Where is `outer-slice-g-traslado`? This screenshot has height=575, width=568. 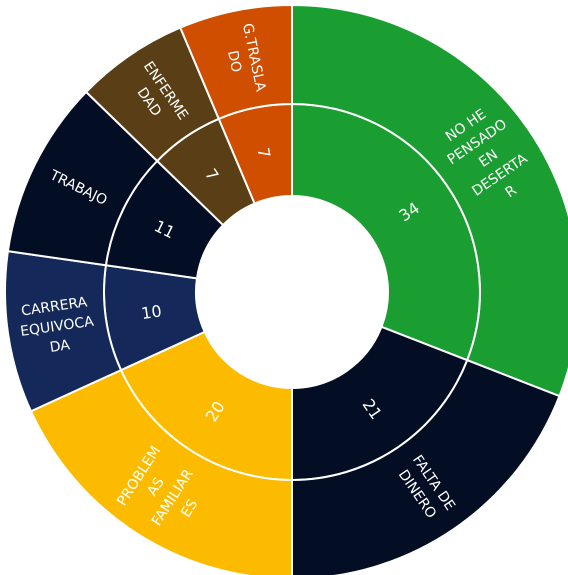
outer-slice-g-traslado is located at coordinates (235, 62).